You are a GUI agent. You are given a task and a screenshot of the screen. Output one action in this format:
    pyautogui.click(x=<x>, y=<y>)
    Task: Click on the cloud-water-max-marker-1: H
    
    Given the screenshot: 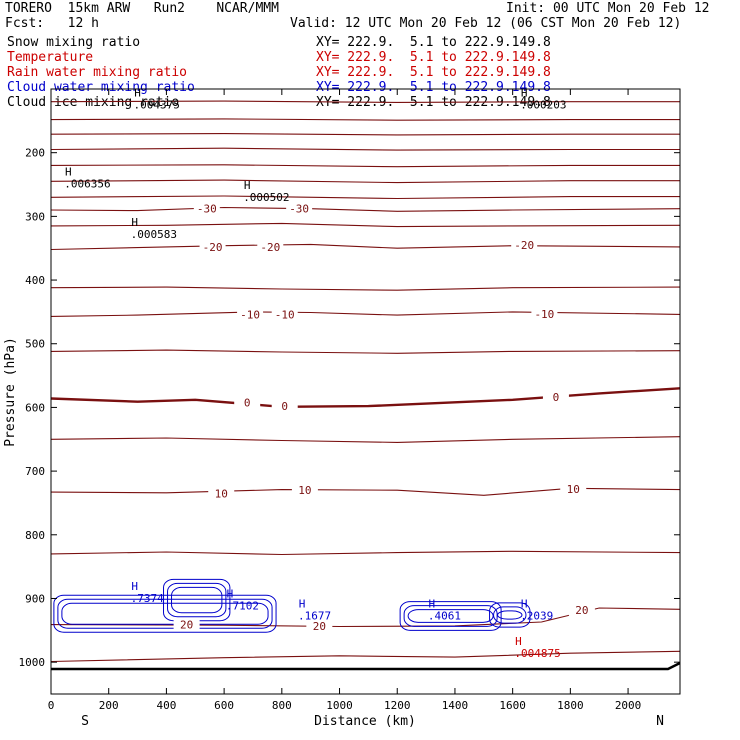 What is the action you would take?
    pyautogui.click(x=230, y=594)
    